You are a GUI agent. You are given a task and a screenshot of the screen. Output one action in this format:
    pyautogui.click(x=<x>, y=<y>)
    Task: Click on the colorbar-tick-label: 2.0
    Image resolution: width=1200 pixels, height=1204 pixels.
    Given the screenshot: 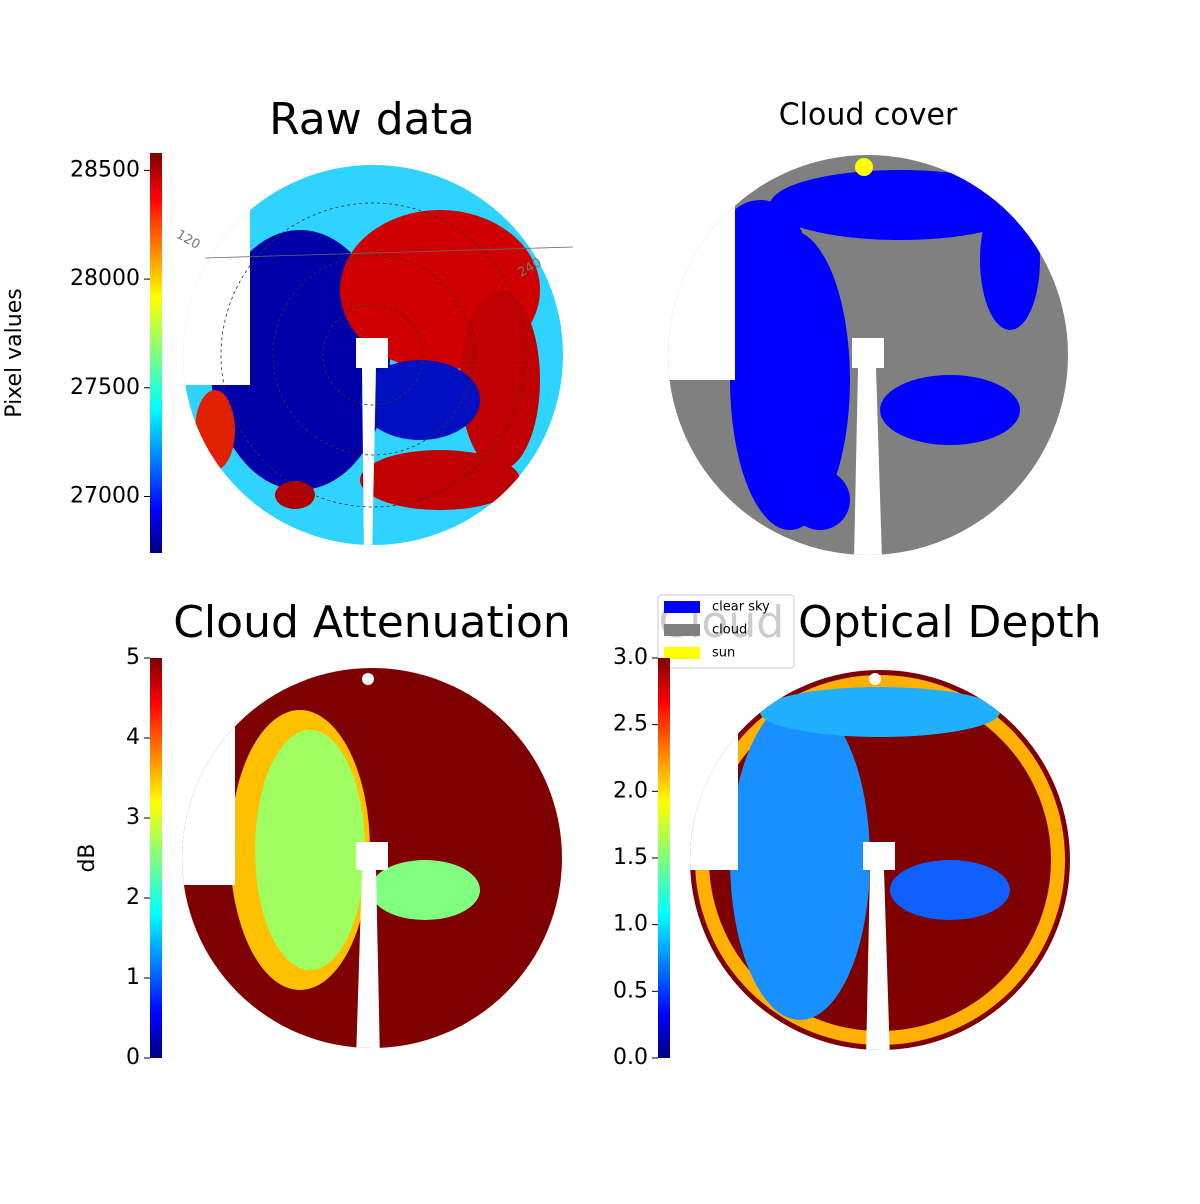 What is the action you would take?
    pyautogui.click(x=630, y=790)
    